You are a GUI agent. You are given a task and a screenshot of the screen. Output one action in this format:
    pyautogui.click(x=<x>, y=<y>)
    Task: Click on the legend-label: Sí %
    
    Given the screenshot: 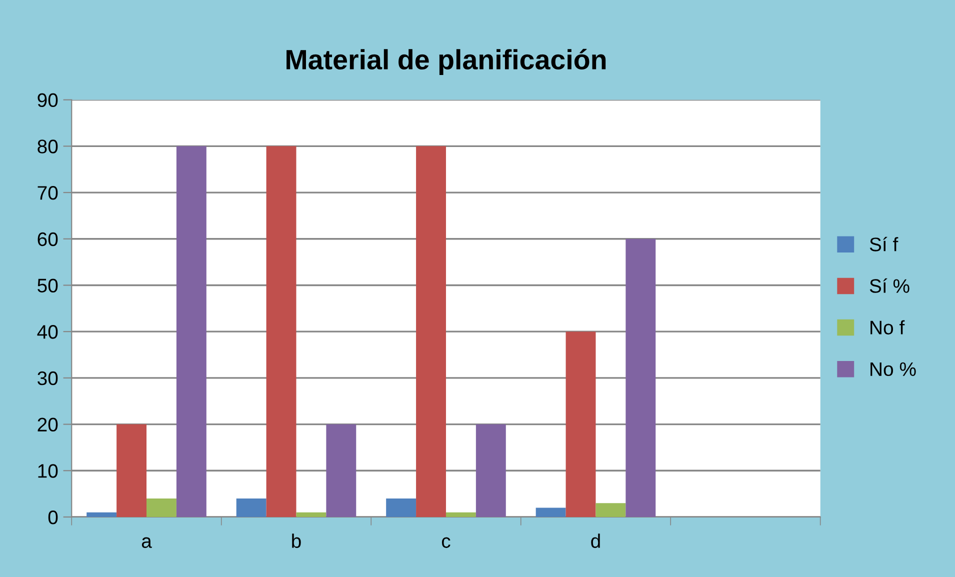 What is the action you would take?
    pyautogui.click(x=890, y=285)
    